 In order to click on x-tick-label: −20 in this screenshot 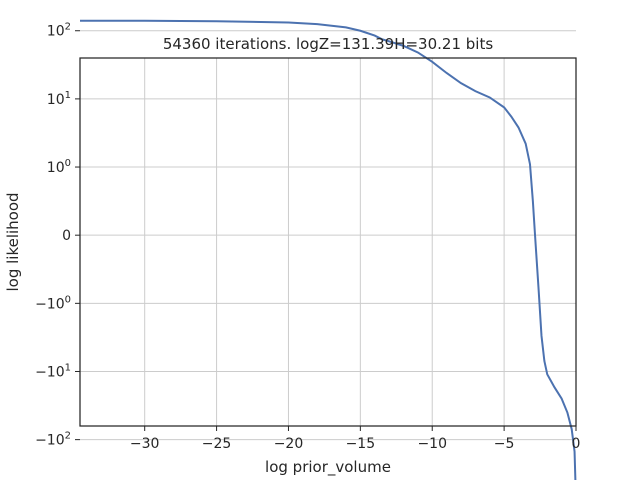, I will do `click(289, 444)`.